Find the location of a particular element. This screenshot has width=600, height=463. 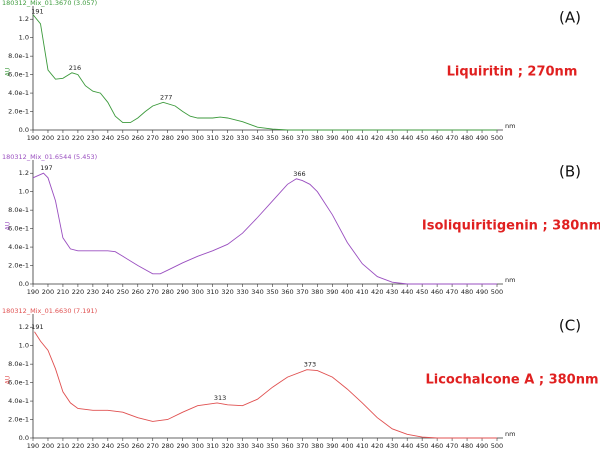

peak-label: 313 is located at coordinates (220, 398).